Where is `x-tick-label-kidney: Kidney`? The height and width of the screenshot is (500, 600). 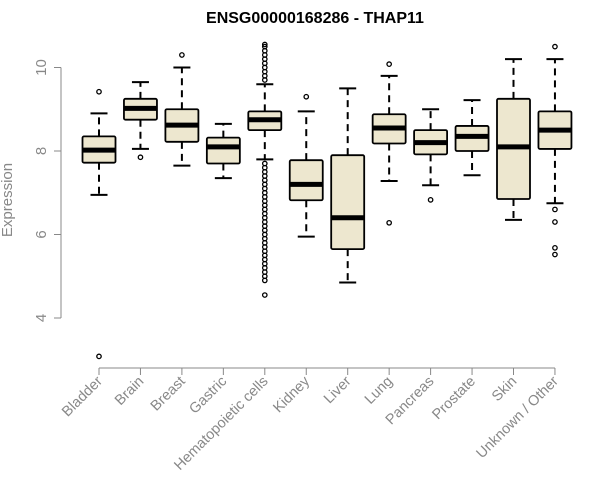
x-tick-label-kidney: Kidney is located at coordinates (291, 394).